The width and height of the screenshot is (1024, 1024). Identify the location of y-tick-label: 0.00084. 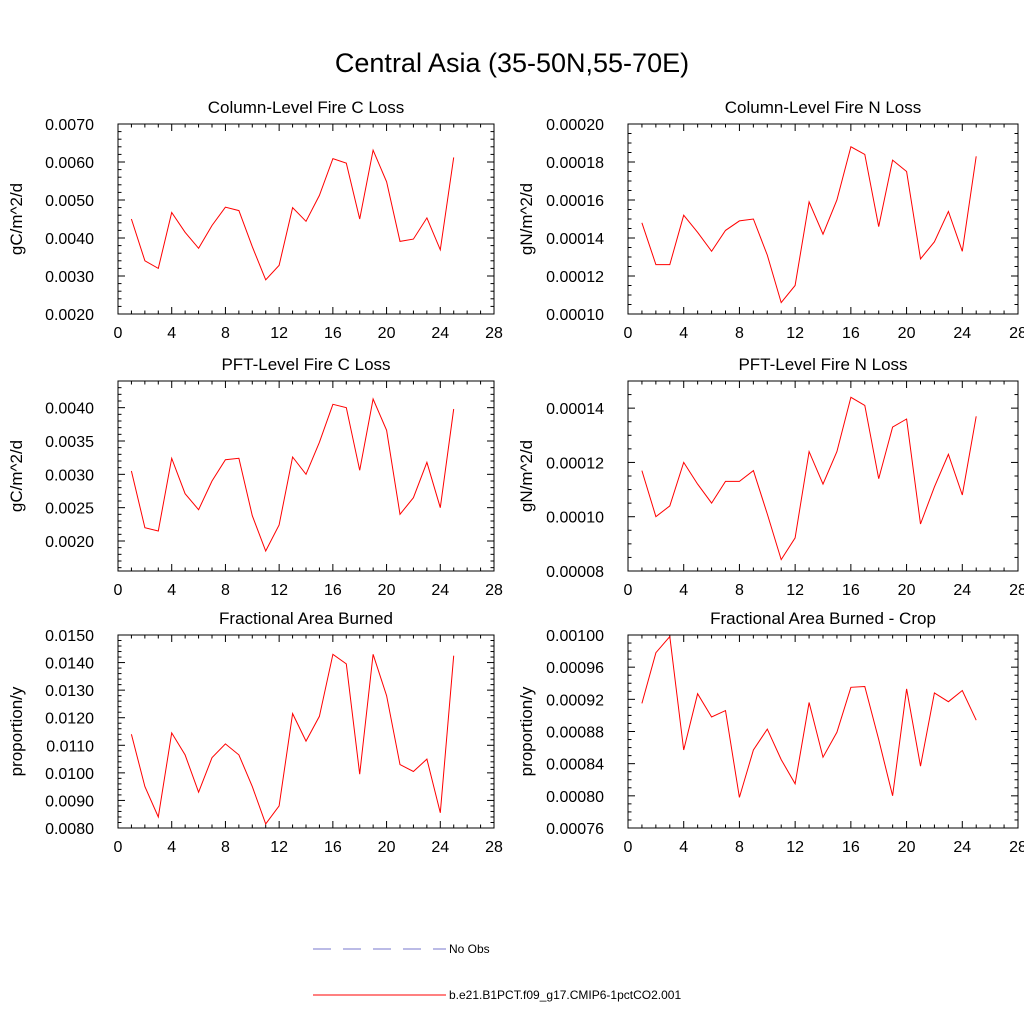
(575, 765).